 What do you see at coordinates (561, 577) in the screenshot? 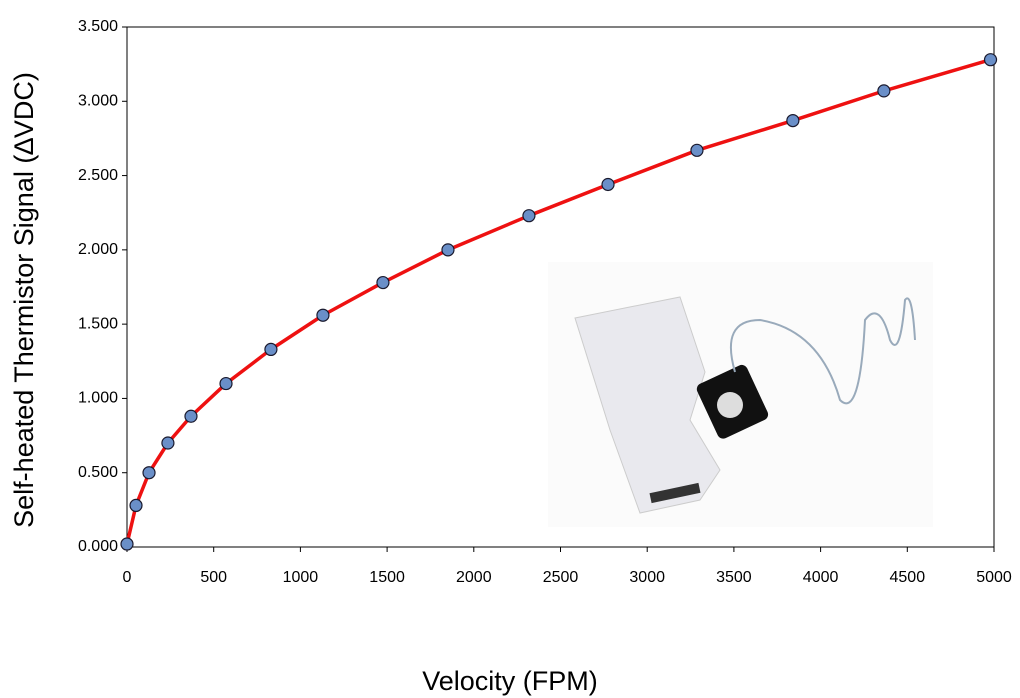
I see `x-tick-label: 2500` at bounding box center [561, 577].